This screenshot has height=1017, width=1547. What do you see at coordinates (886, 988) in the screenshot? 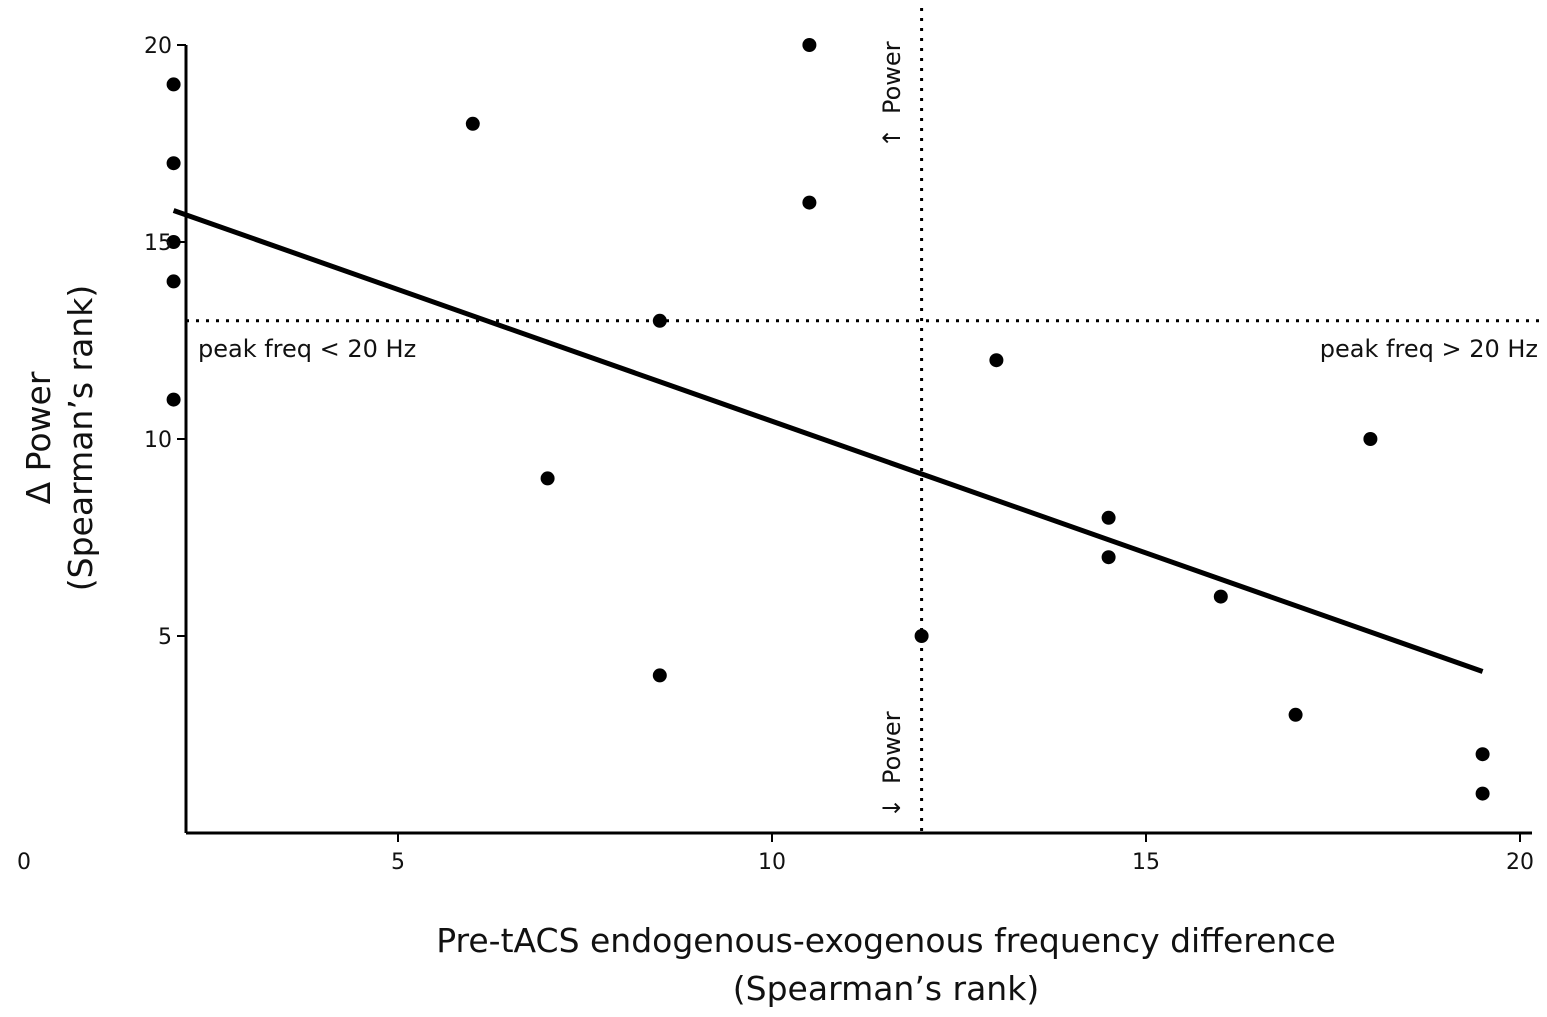
I see `x-axis-title-line-2: (Spearman’s rank)` at bounding box center [886, 988].